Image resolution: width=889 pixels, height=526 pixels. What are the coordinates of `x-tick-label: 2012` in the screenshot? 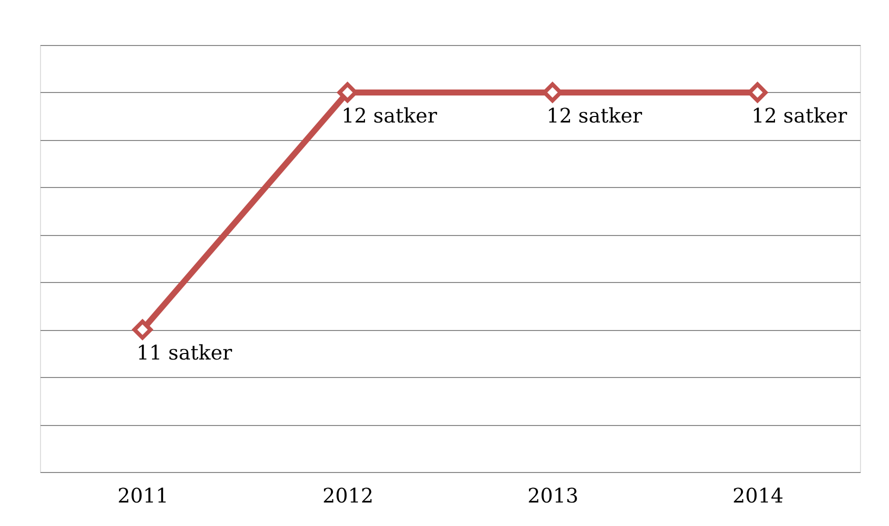 It's located at (348, 496).